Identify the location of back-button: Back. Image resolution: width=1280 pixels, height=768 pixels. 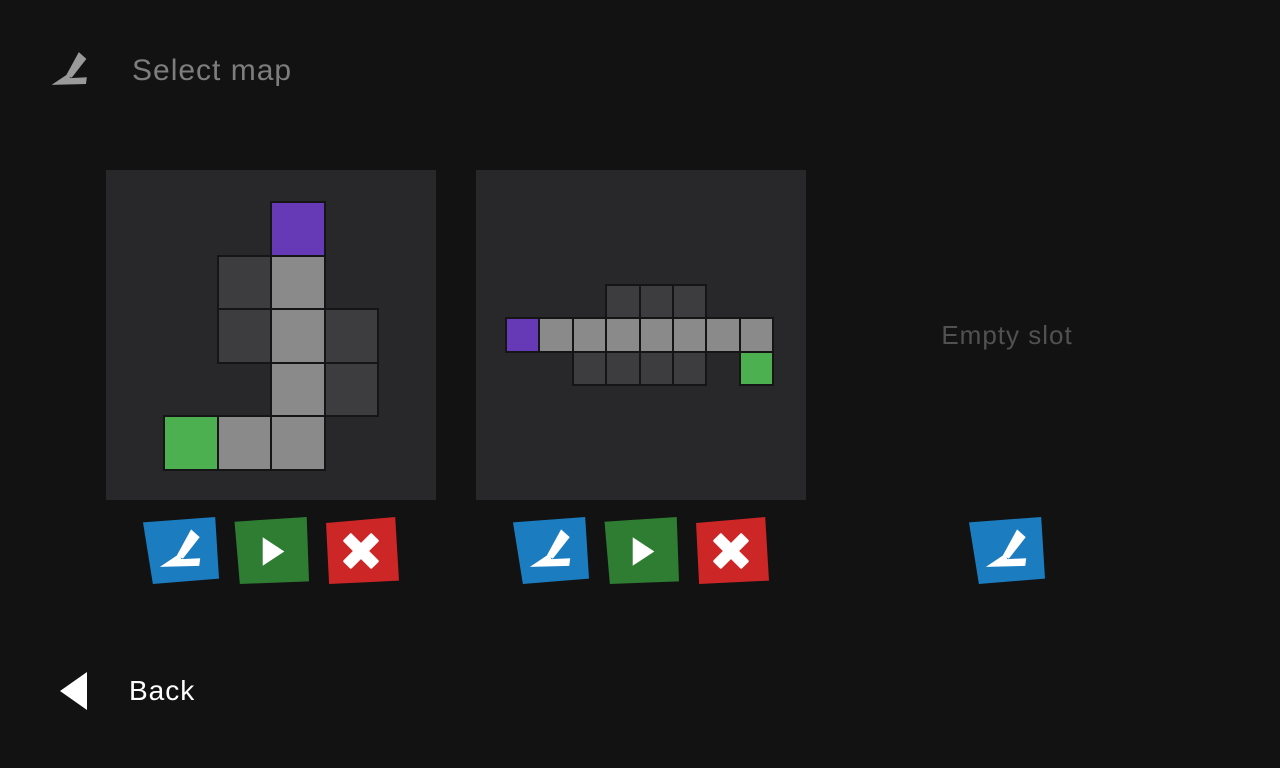
(127, 691).